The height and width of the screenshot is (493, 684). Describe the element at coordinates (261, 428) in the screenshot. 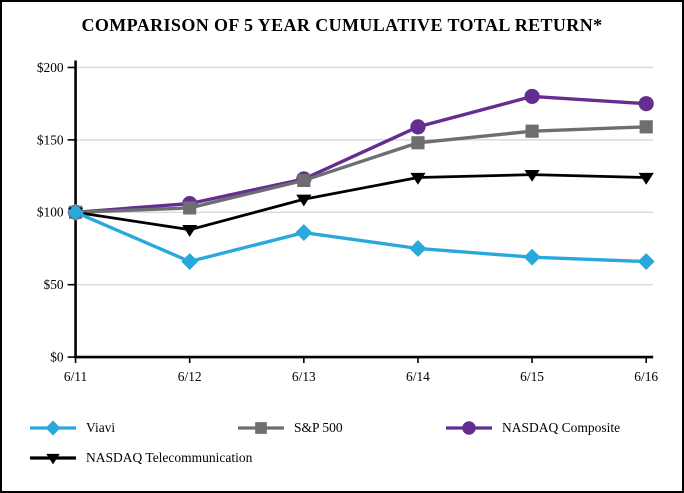

I see `sp500-legend-marker-icon` at that location.